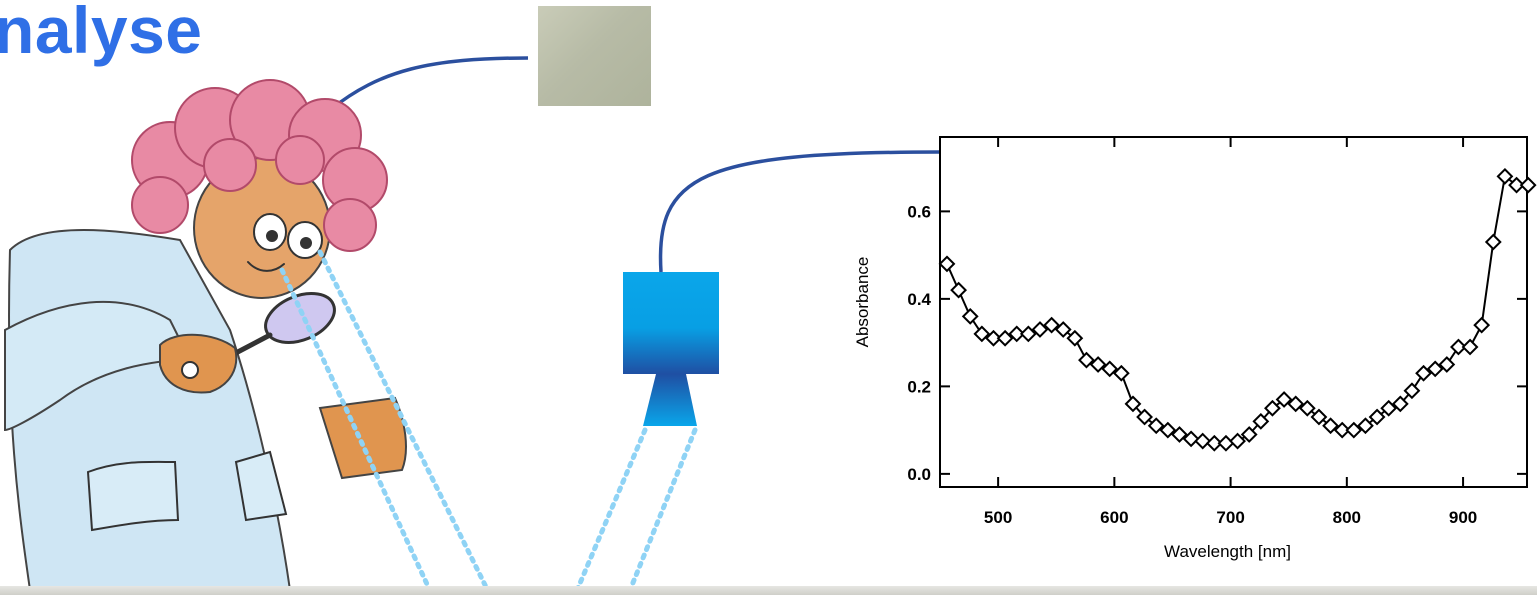 The height and width of the screenshot is (595, 1537). I want to click on y-axis-label: Absorbance, so click(862, 302).